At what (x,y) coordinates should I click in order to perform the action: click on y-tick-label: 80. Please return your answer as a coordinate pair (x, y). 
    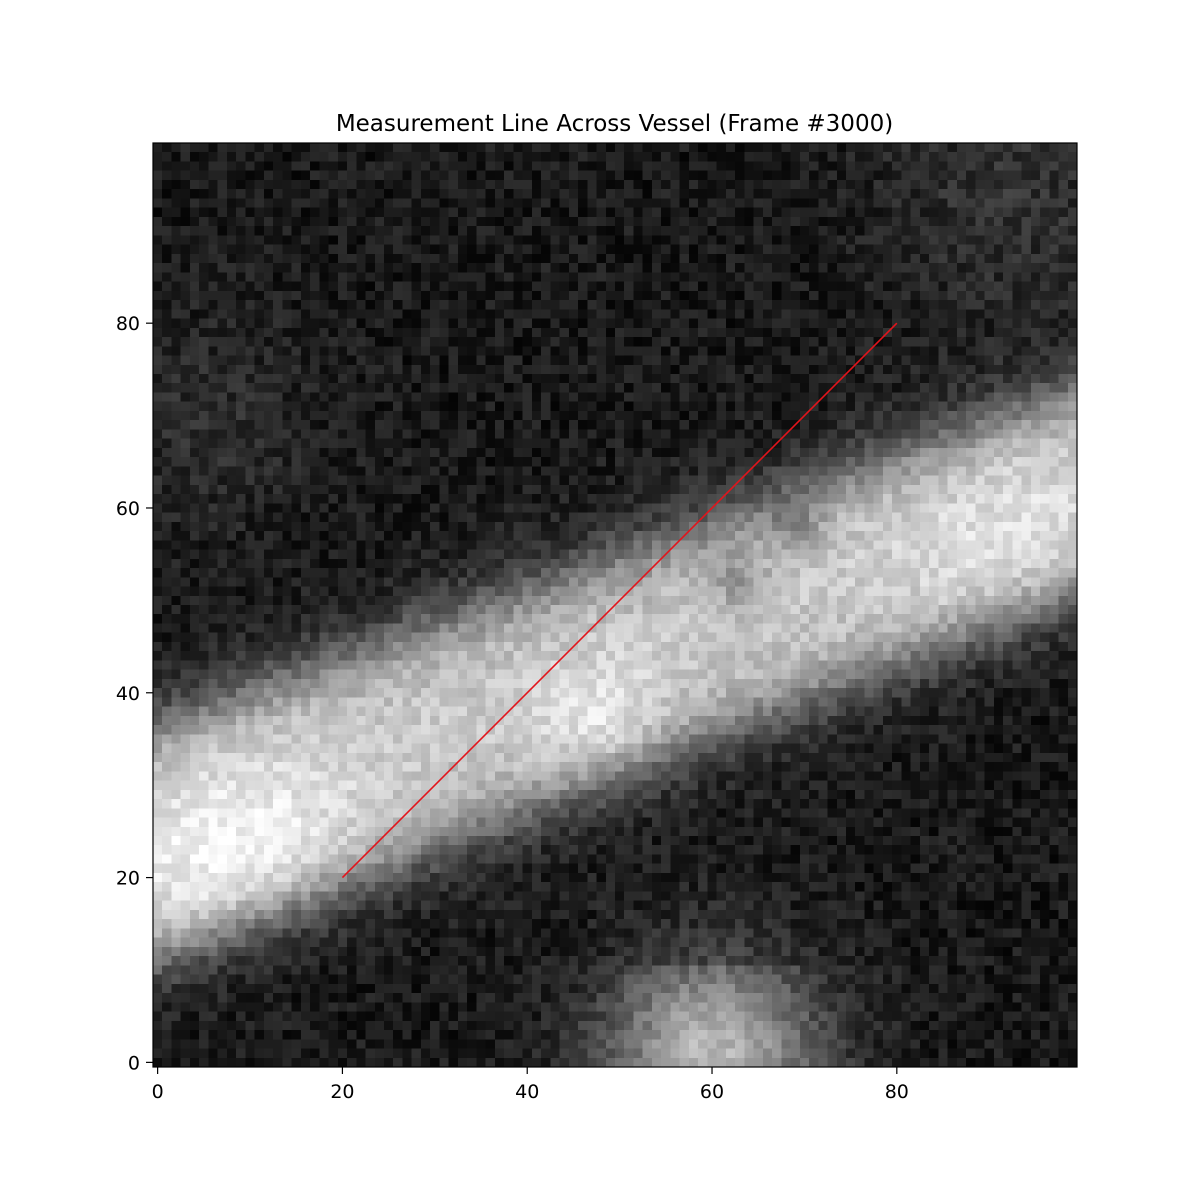
    Looking at the image, I should click on (128, 324).